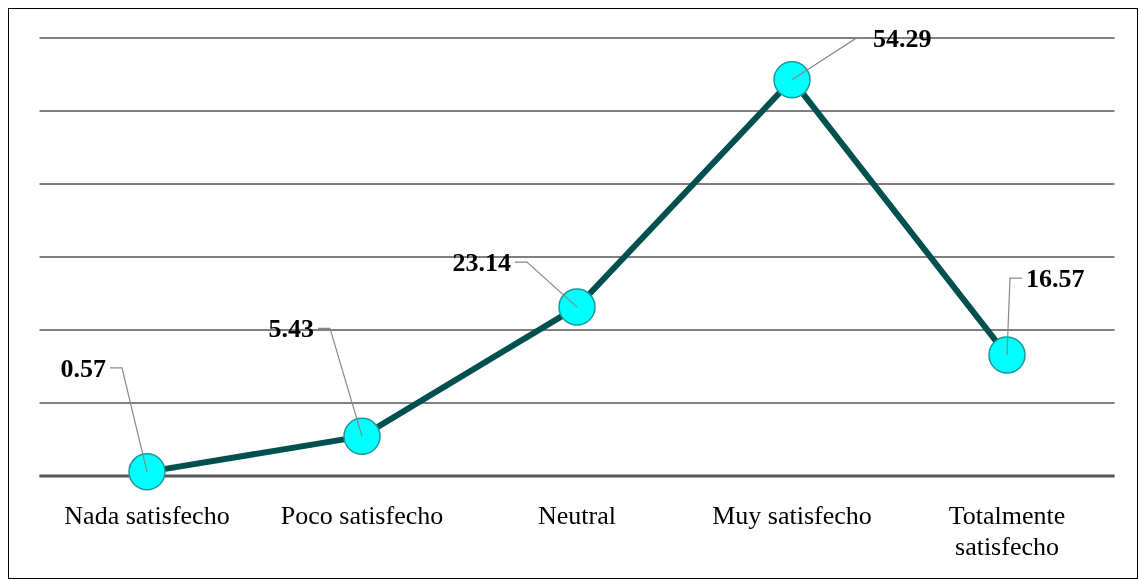 The height and width of the screenshot is (580, 1139). Describe the element at coordinates (481, 263) in the screenshot. I see `data-label: 23.14` at that location.